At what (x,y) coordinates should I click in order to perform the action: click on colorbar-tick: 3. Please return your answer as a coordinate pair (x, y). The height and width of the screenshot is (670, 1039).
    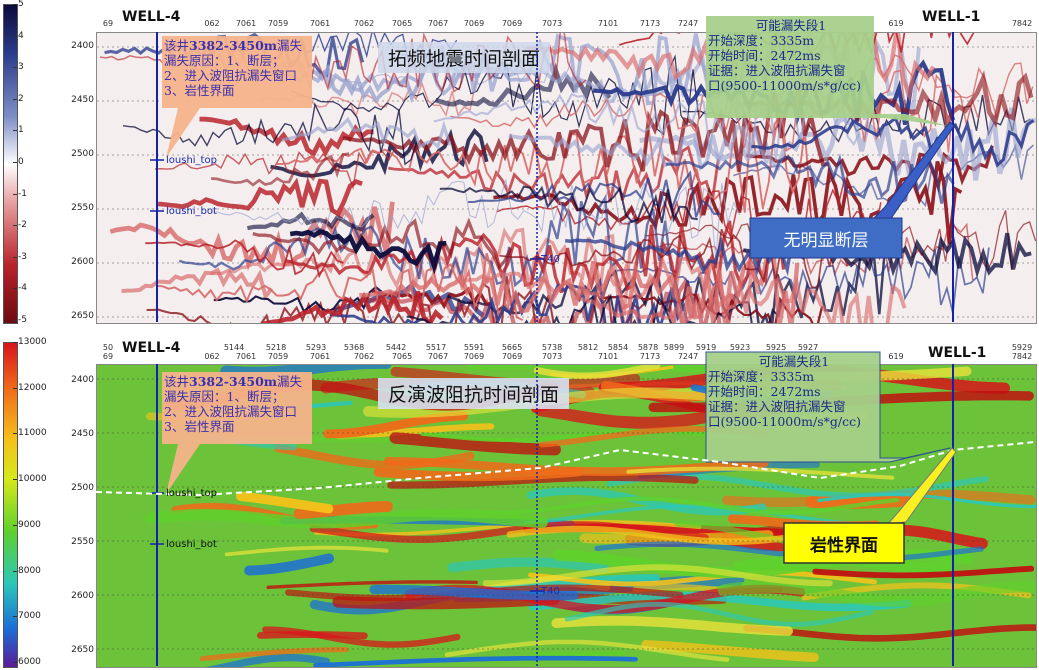
    Looking at the image, I should click on (18, 67).